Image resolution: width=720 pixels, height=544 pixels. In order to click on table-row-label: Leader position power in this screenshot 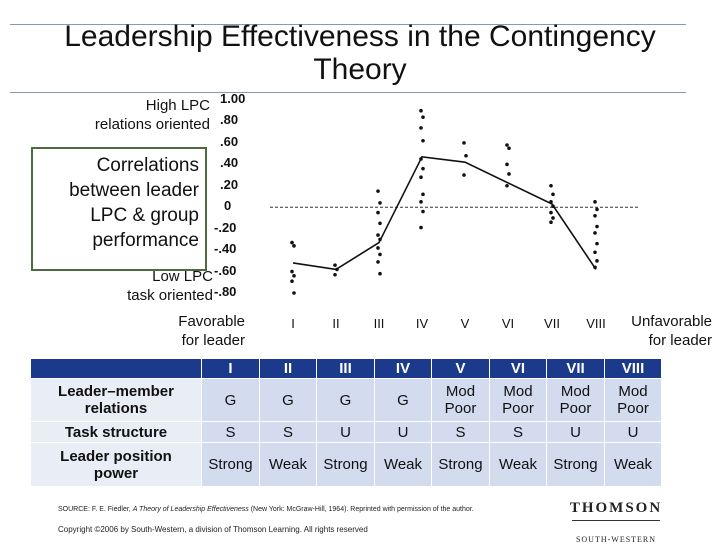, I will do `click(116, 464)`.